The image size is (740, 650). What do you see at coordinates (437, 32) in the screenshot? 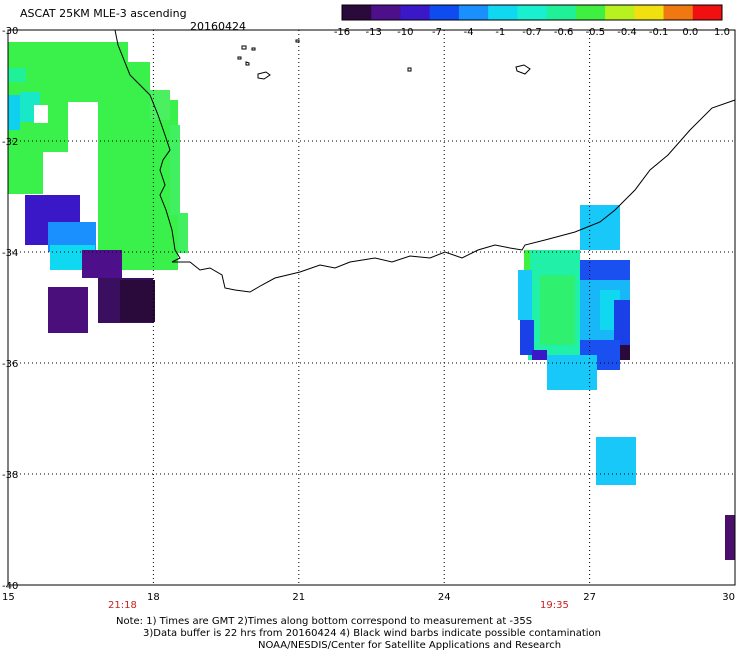
I see `colorbar-tick-label: -7` at bounding box center [437, 32].